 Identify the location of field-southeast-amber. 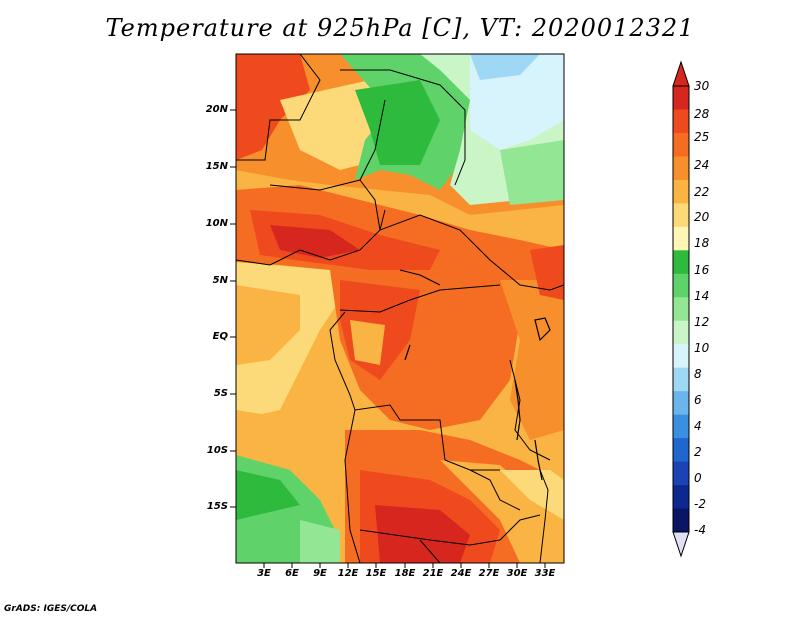
(502, 511).